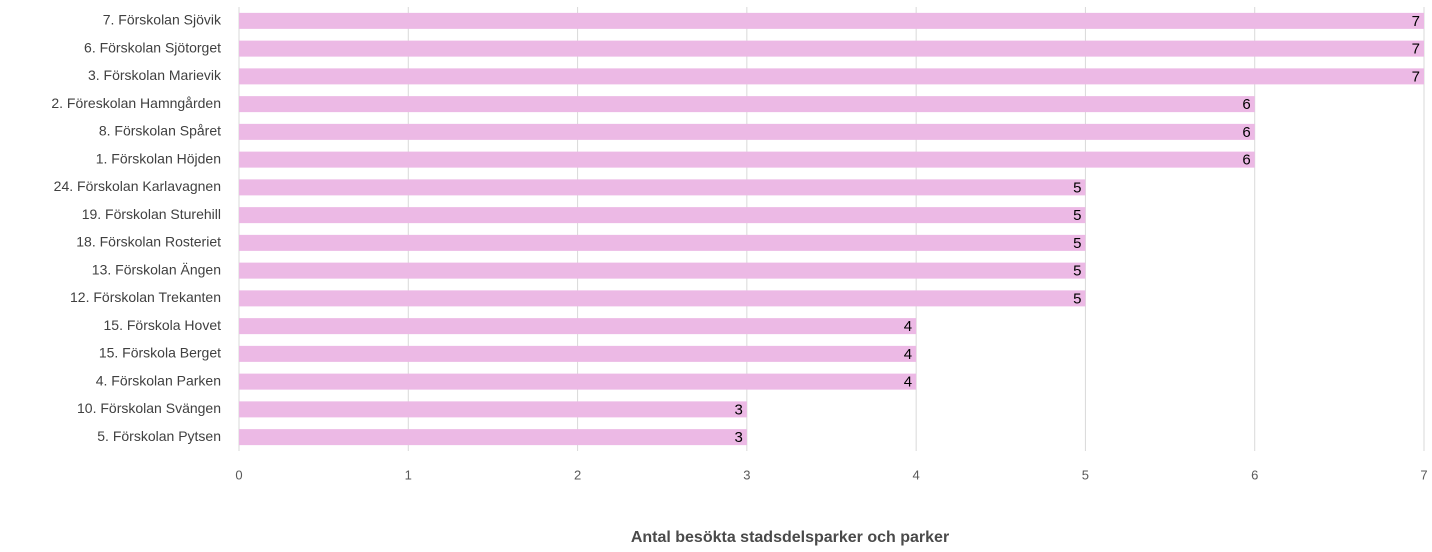 The image size is (1432, 552). Describe the element at coordinates (408, 474) in the screenshot. I see `x-tick-label: 1` at that location.